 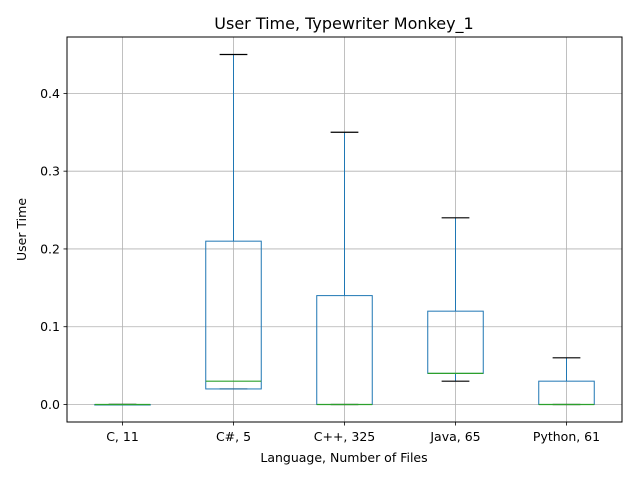 I want to click on x-tick-label: C, 11, so click(x=122, y=436).